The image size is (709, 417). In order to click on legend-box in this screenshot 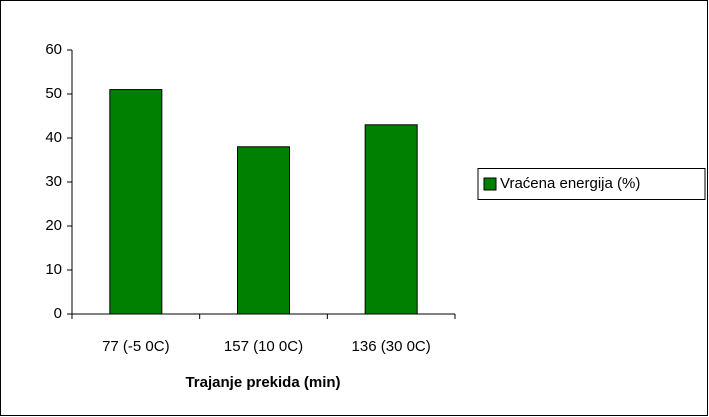, I will do `click(591, 184)`.